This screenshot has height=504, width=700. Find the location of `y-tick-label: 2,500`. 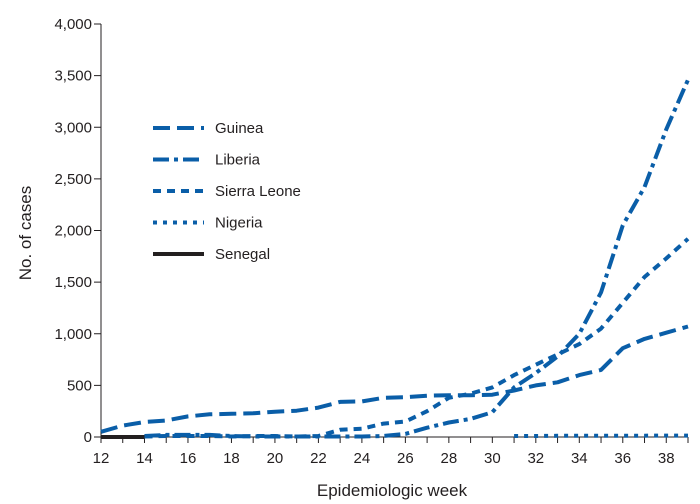

y-tick-label: 2,500 is located at coordinates (73, 179).